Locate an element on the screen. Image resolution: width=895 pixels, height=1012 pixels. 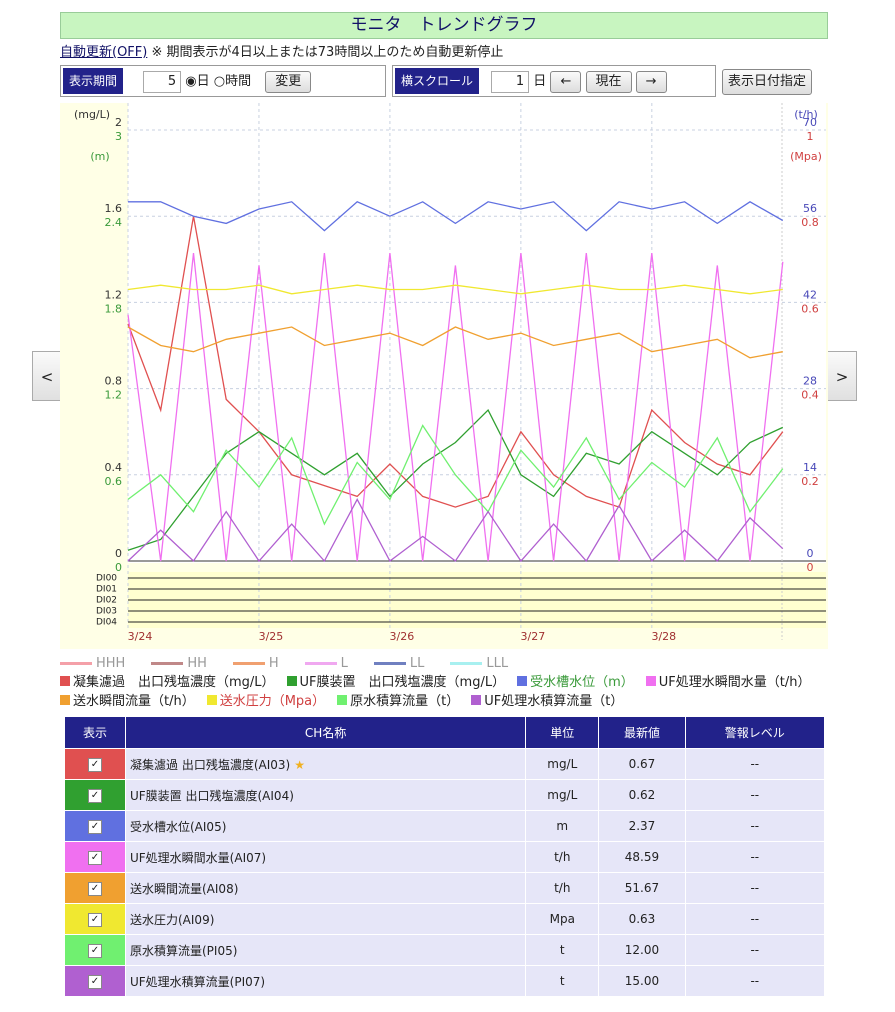
legend-item: UF膜装置 出口残塩濃度（mg/L） is located at coordinates (395, 682).